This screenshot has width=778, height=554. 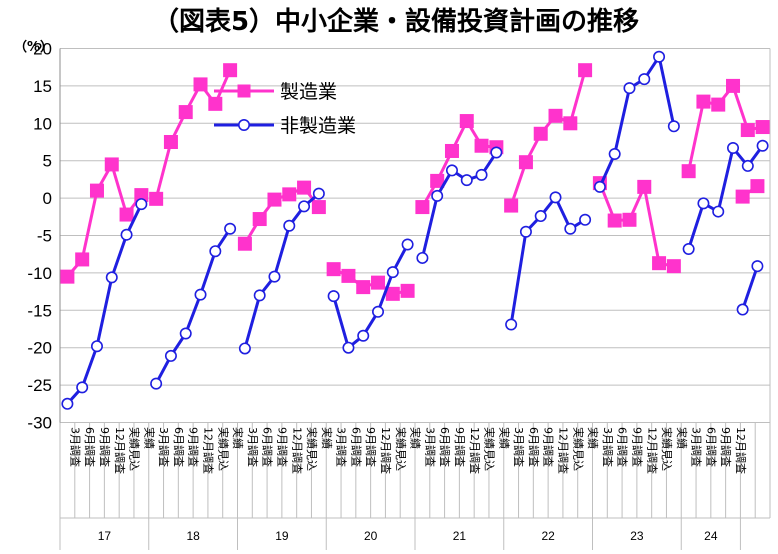 I want to click on y-tick-label: 10, so click(x=42, y=123).